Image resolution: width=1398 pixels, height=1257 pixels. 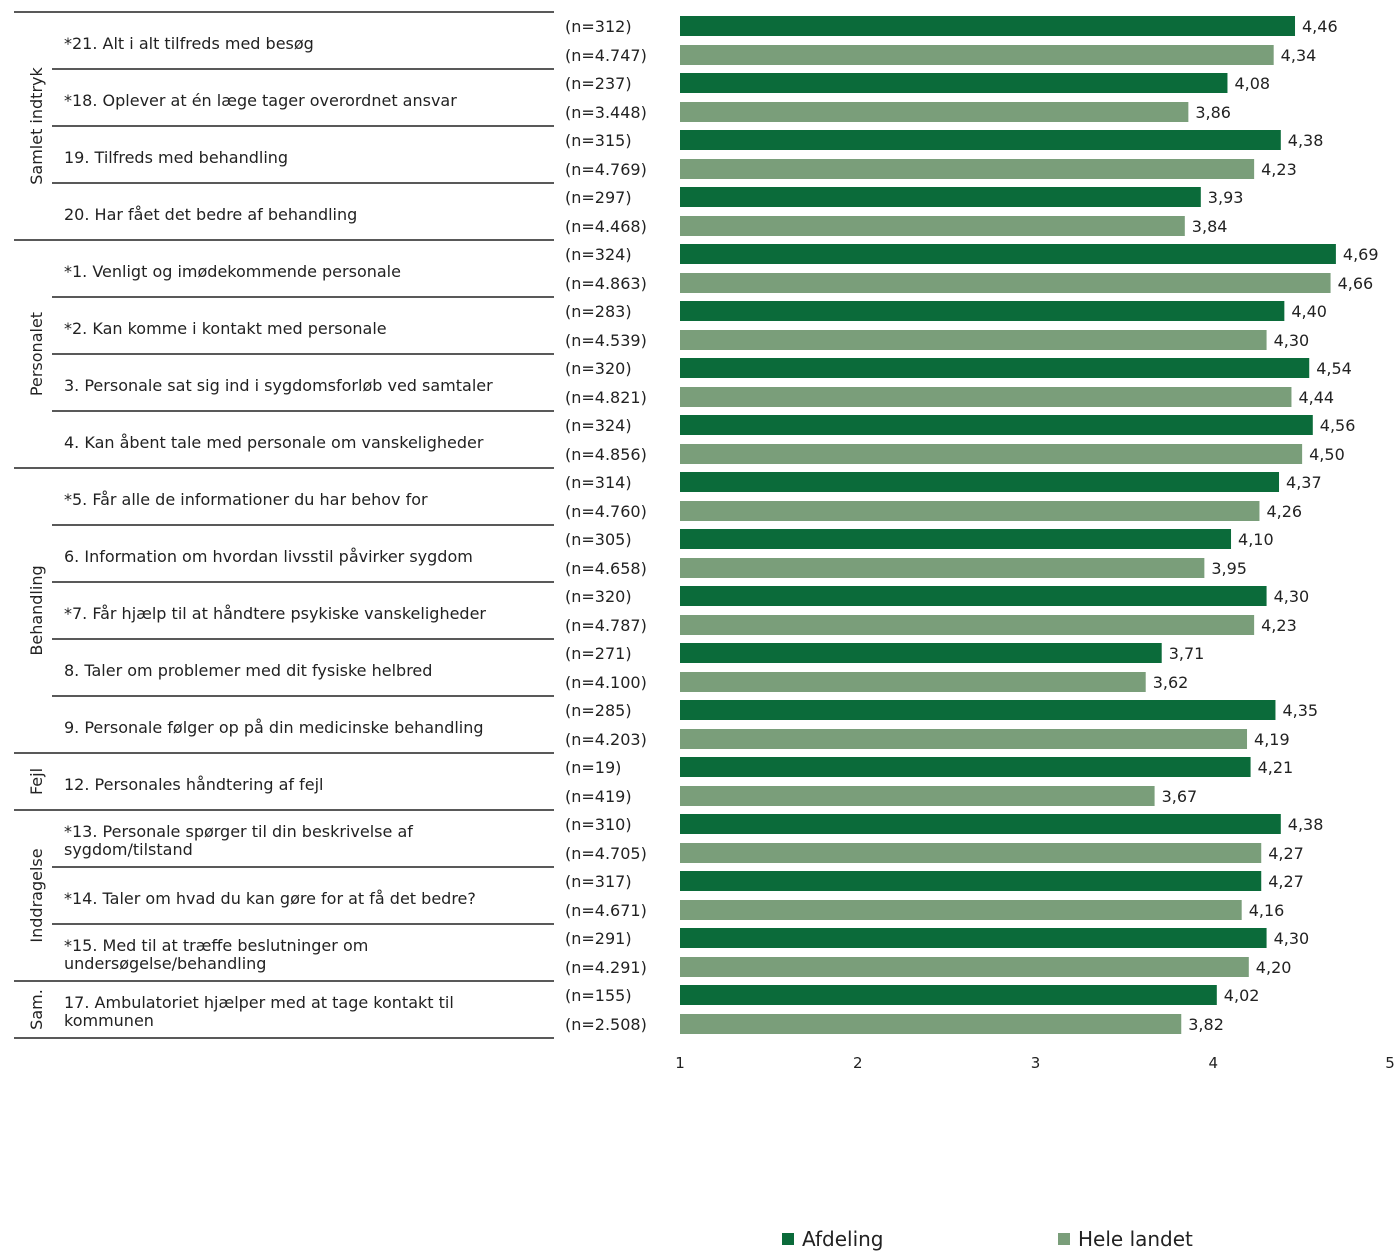 I want to click on n-label-afdeling: (n=312), so click(x=598, y=26).